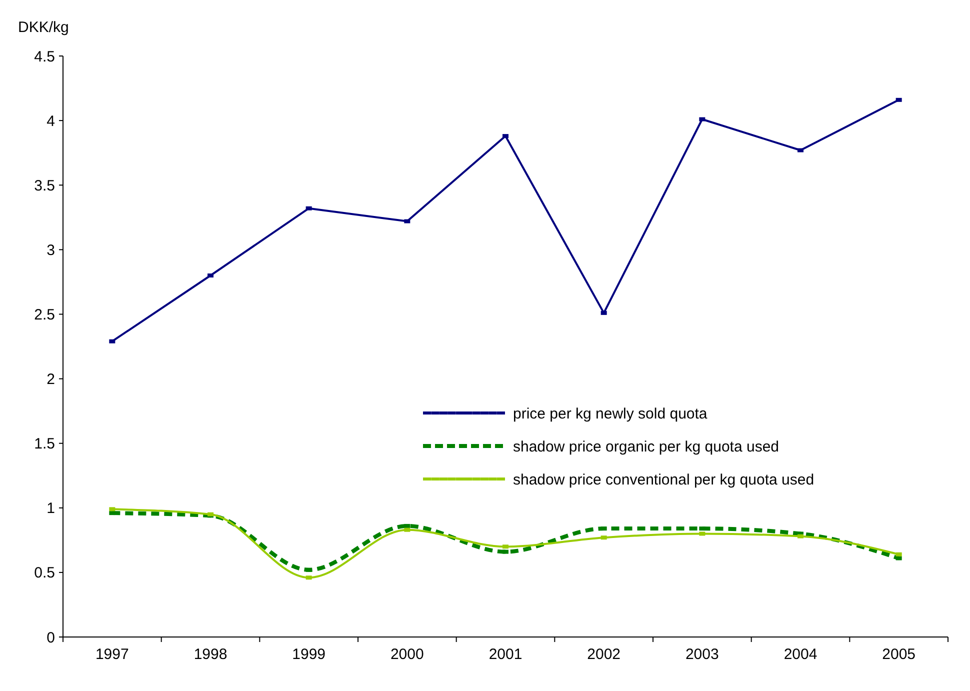  I want to click on x-tick-label: 2002, so click(604, 654).